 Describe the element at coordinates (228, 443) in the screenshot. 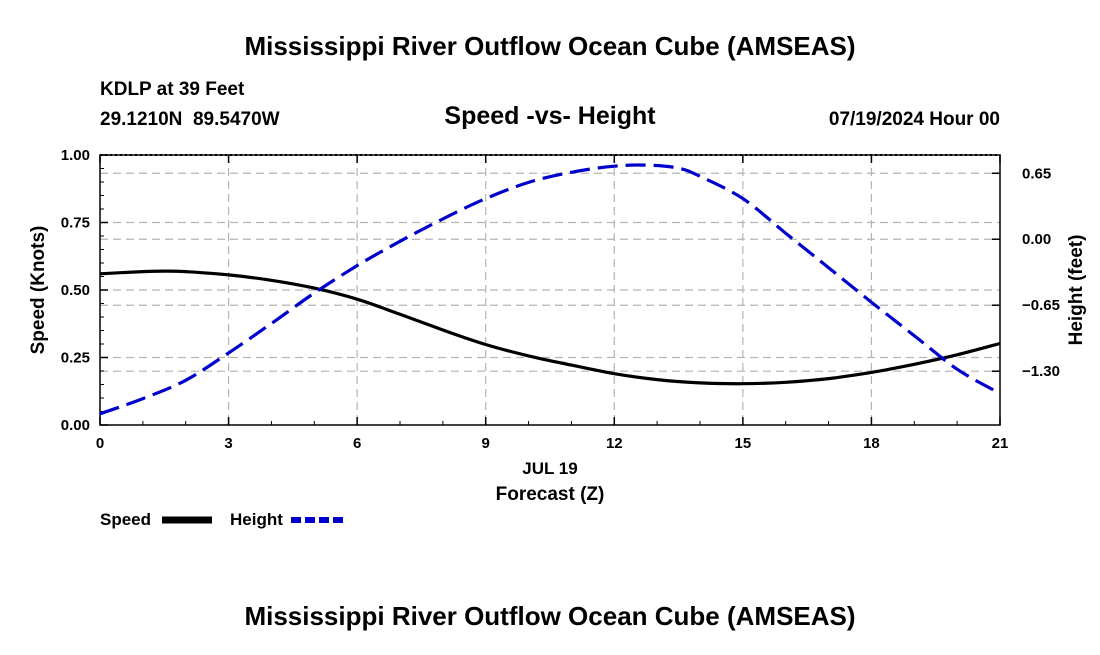

I see `x-tick-label: 3` at that location.